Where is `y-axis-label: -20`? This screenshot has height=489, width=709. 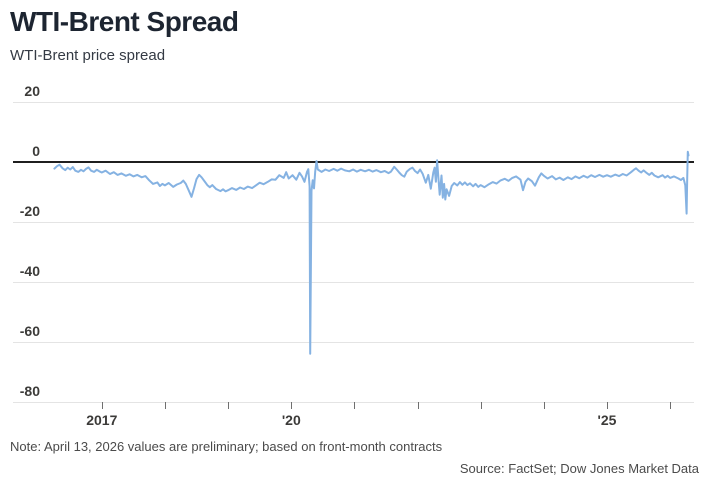 y-axis-label: -20 is located at coordinates (29, 211).